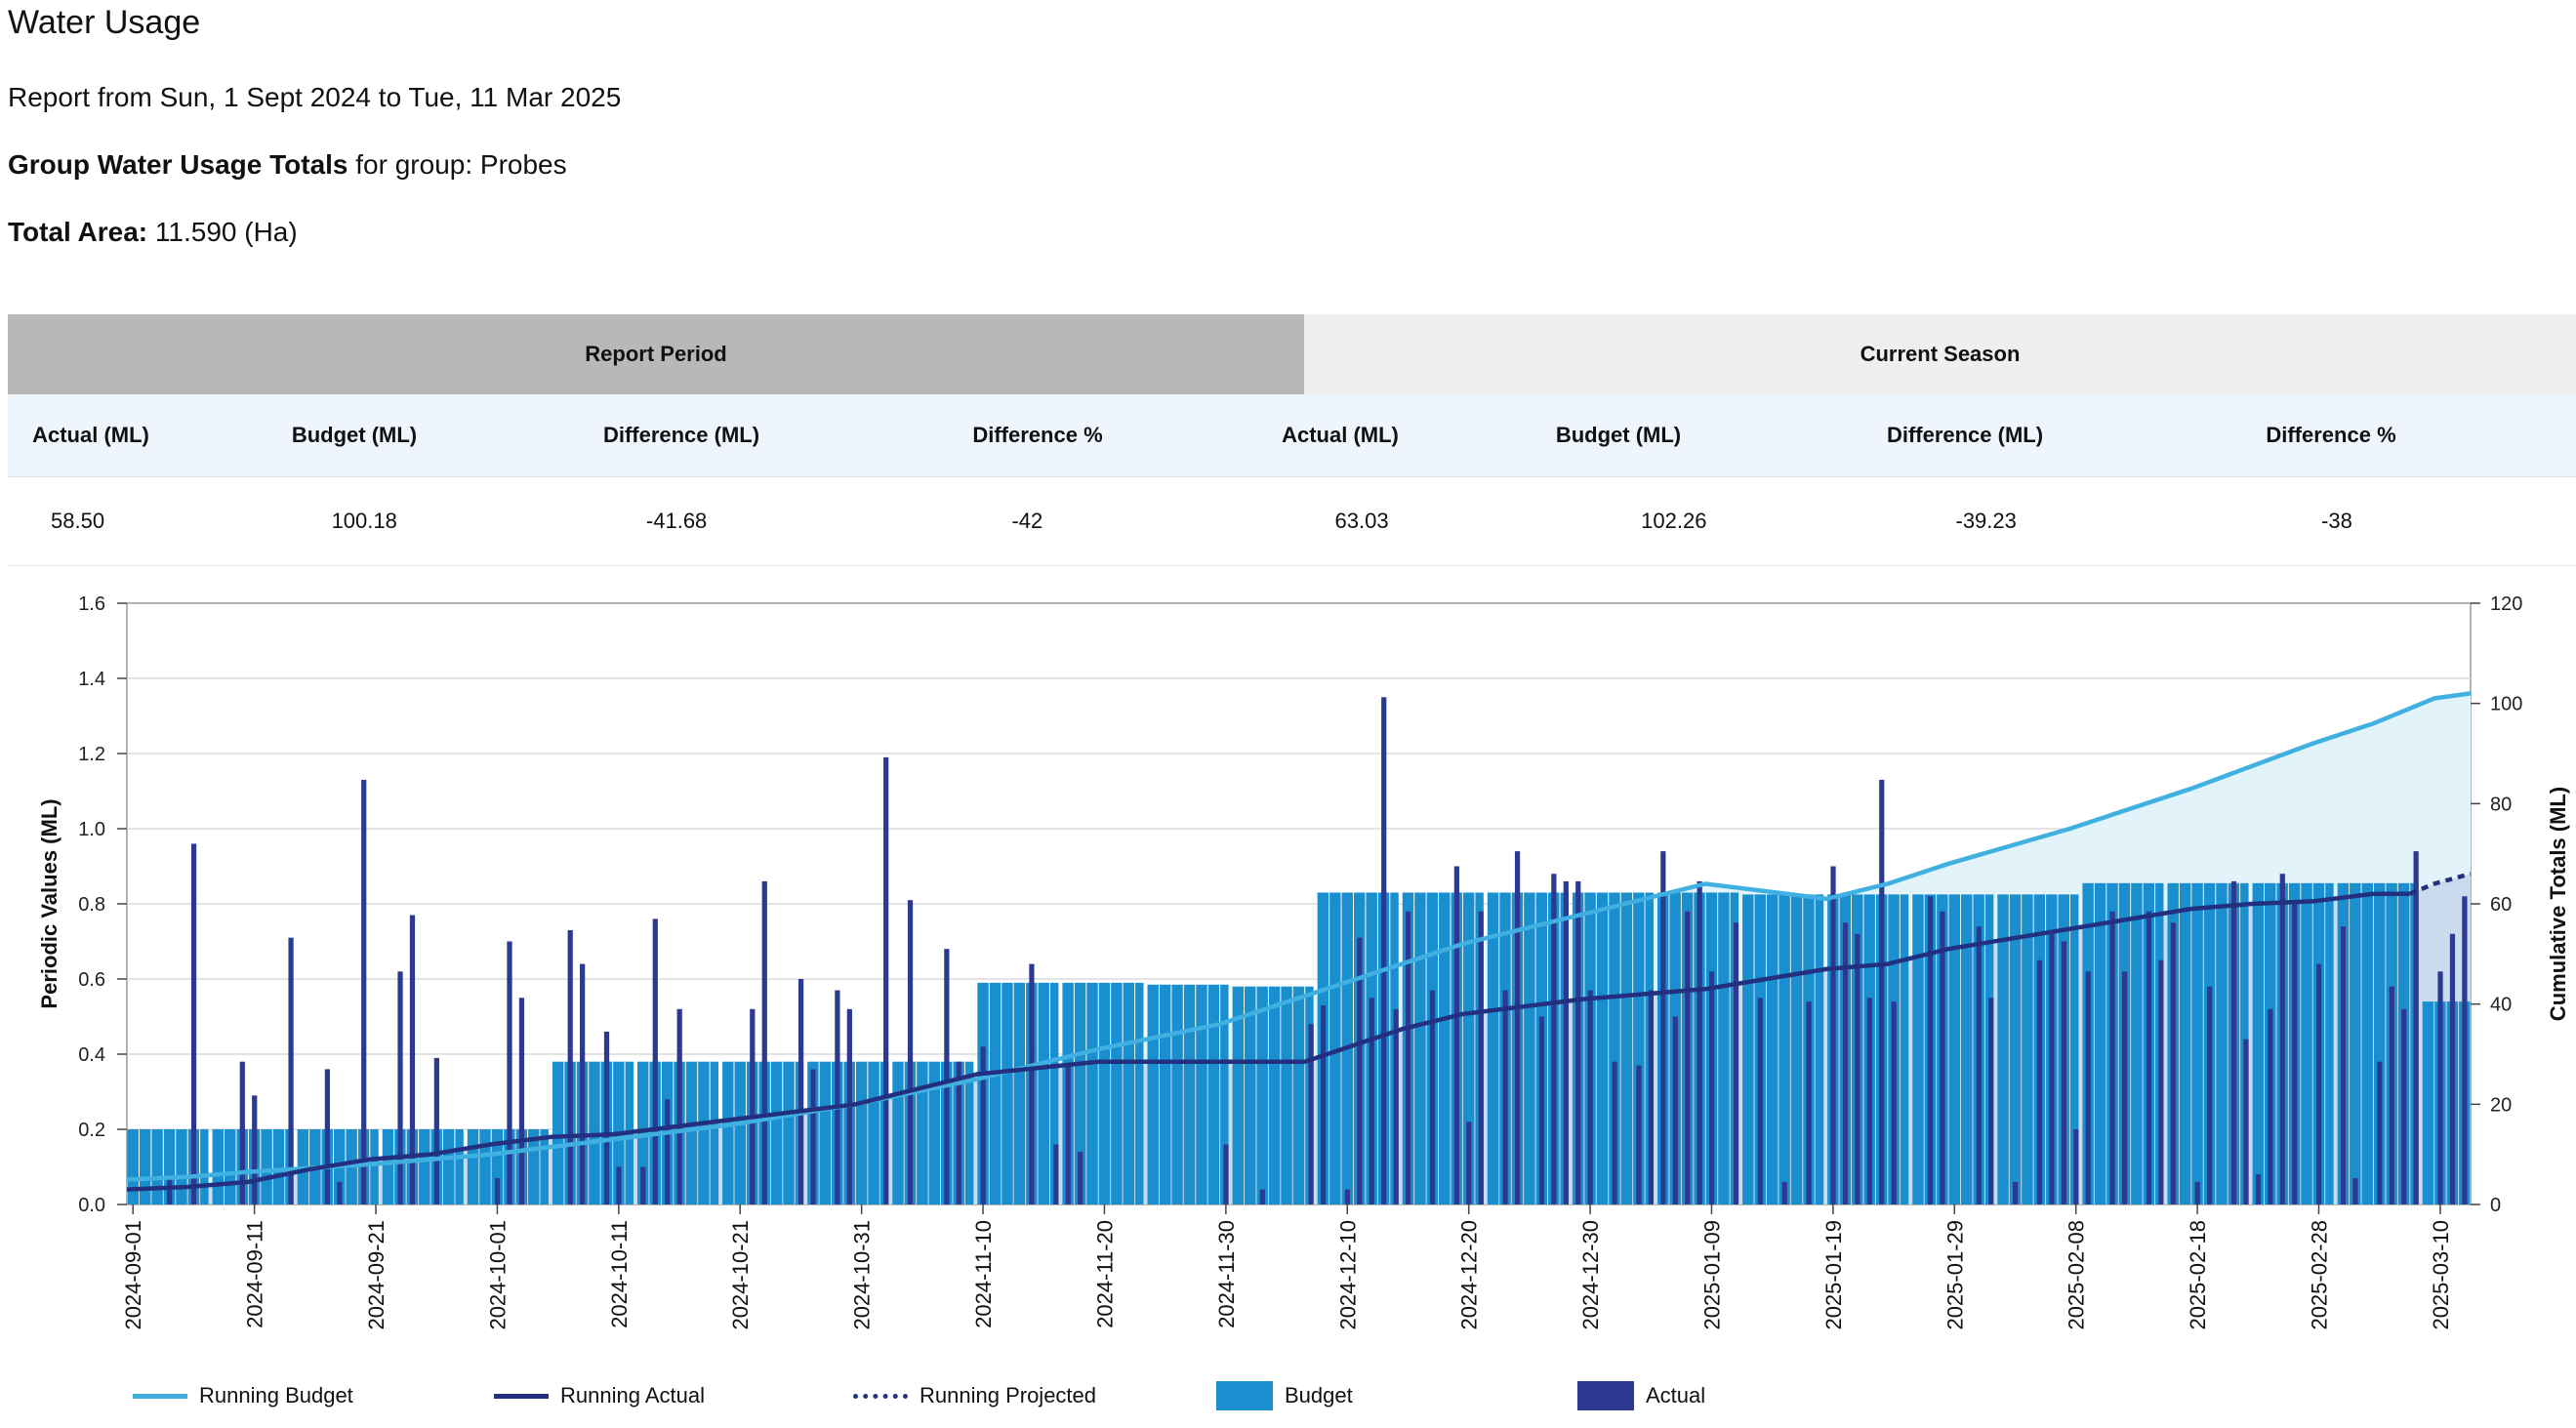 Image resolution: width=2576 pixels, height=1428 pixels. I want to click on left-axis: 0.0 0.2 0.4 0.6 0.8 1.0 1.2 1.4 1.6, so click(102, 904).